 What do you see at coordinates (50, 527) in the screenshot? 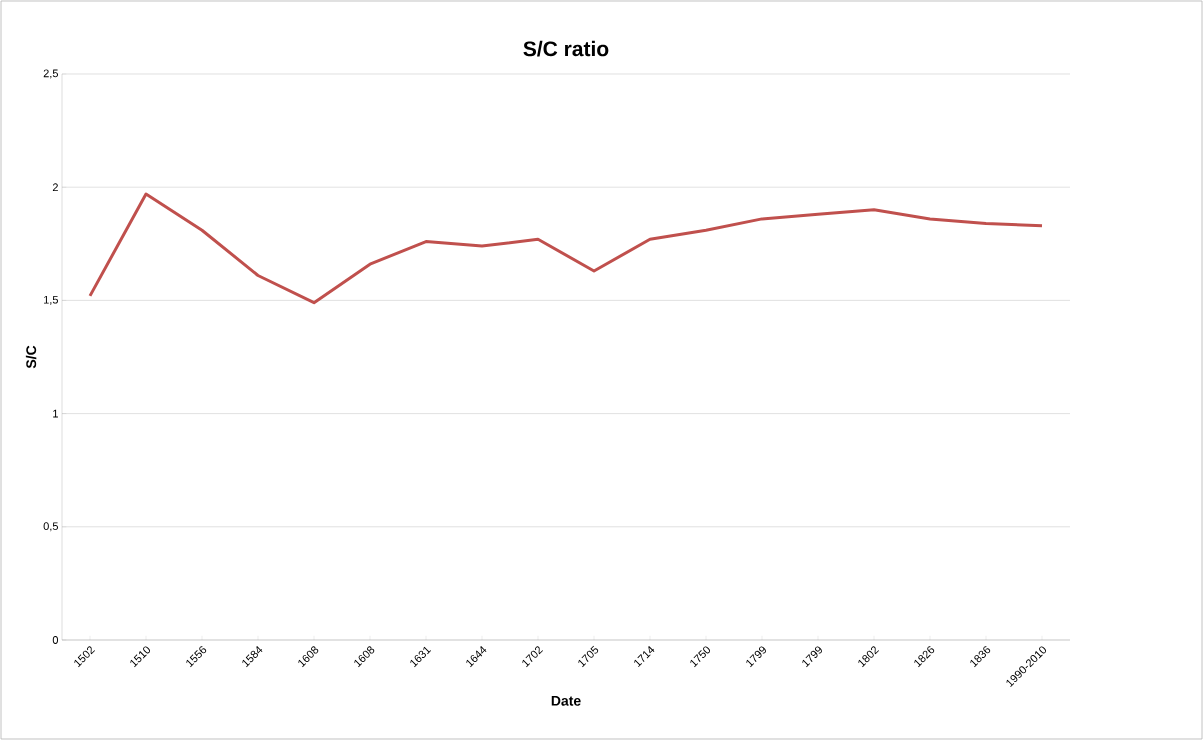
I see `y-tick-label: 0,5` at bounding box center [50, 527].